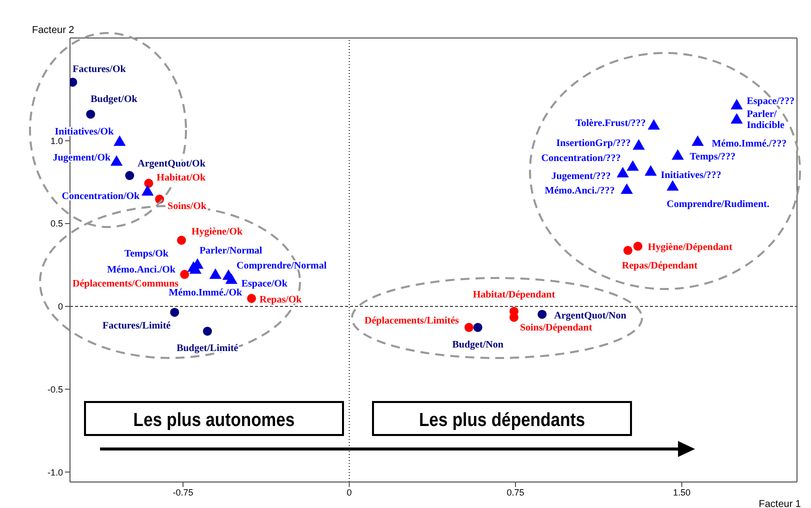  What do you see at coordinates (141, 270) in the screenshot?
I see `data-label: Mémo.Anci./Ok` at bounding box center [141, 270].